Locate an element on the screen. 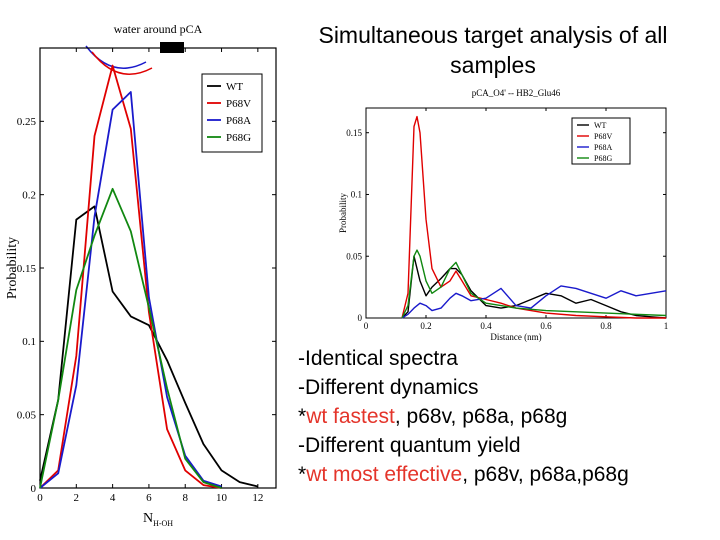 The image size is (720, 540). bullet-item: -Different quantum yield is located at coordinates (409, 445).